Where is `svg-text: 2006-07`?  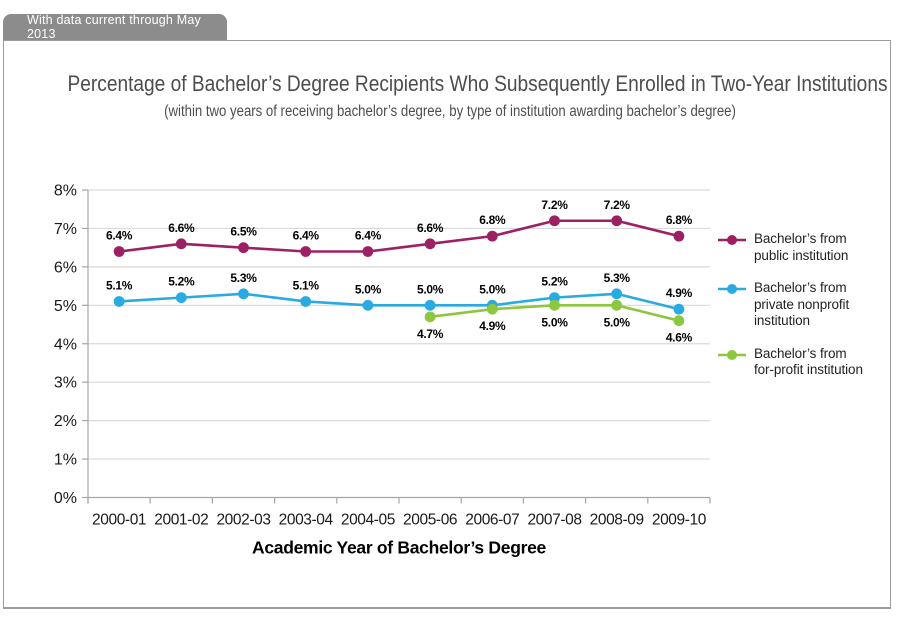 svg-text: 2006-07 is located at coordinates (492, 520).